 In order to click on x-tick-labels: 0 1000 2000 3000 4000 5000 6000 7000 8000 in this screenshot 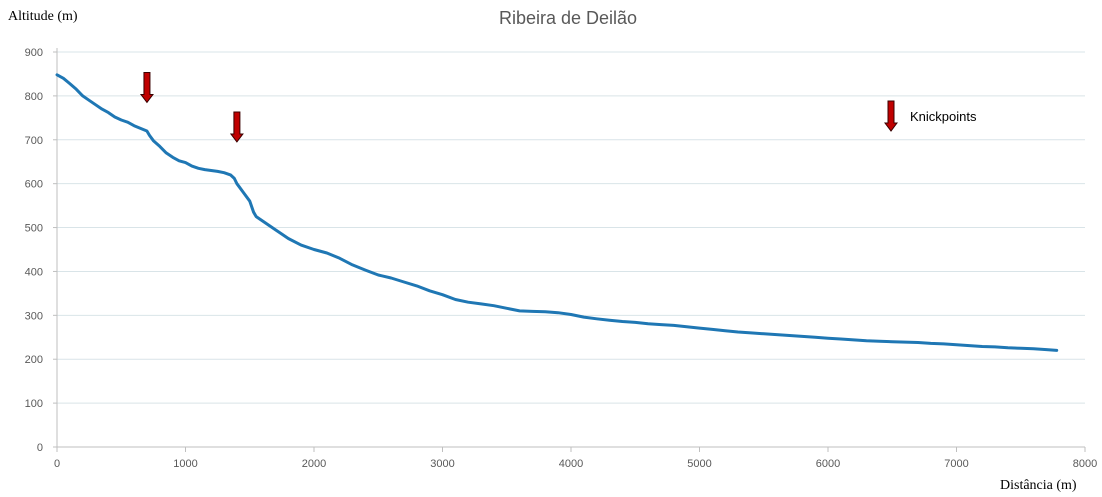, I will do `click(575, 464)`.